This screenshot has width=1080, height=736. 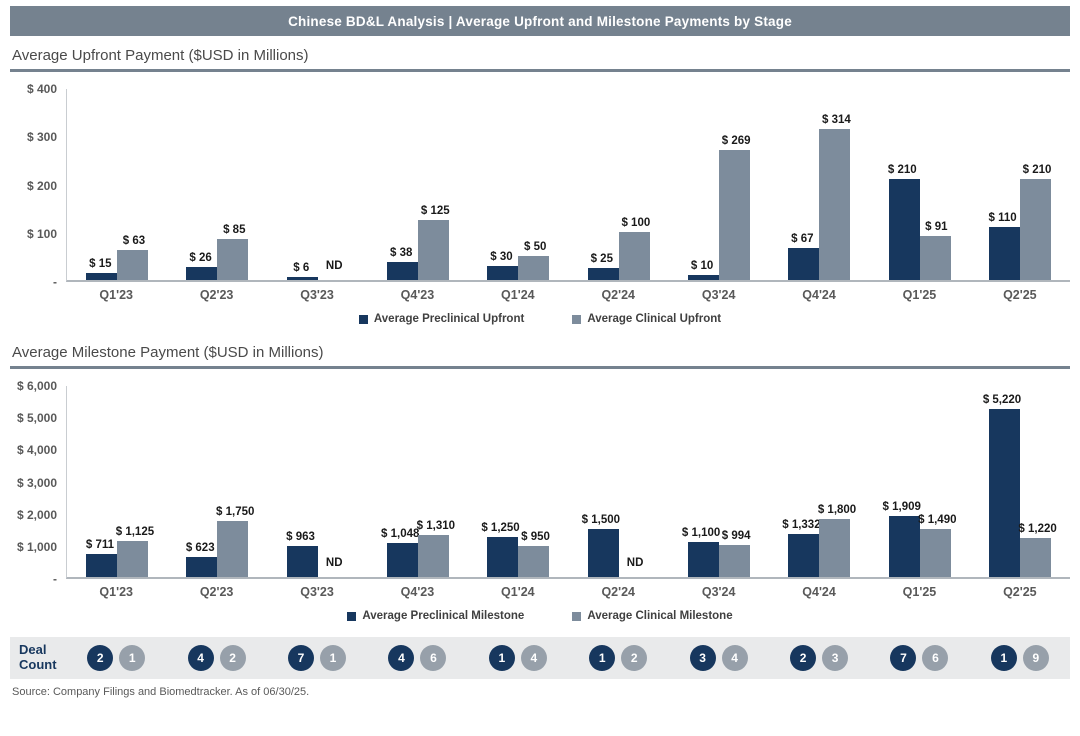 I want to click on bar-value-label: $ 63, so click(x=134, y=240).